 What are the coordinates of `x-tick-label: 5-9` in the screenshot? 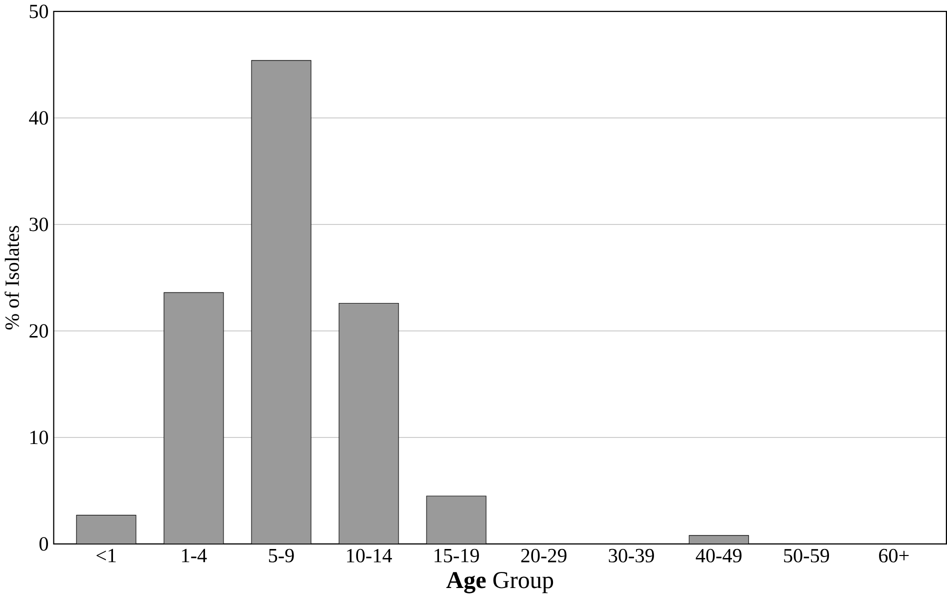 It's located at (281, 555).